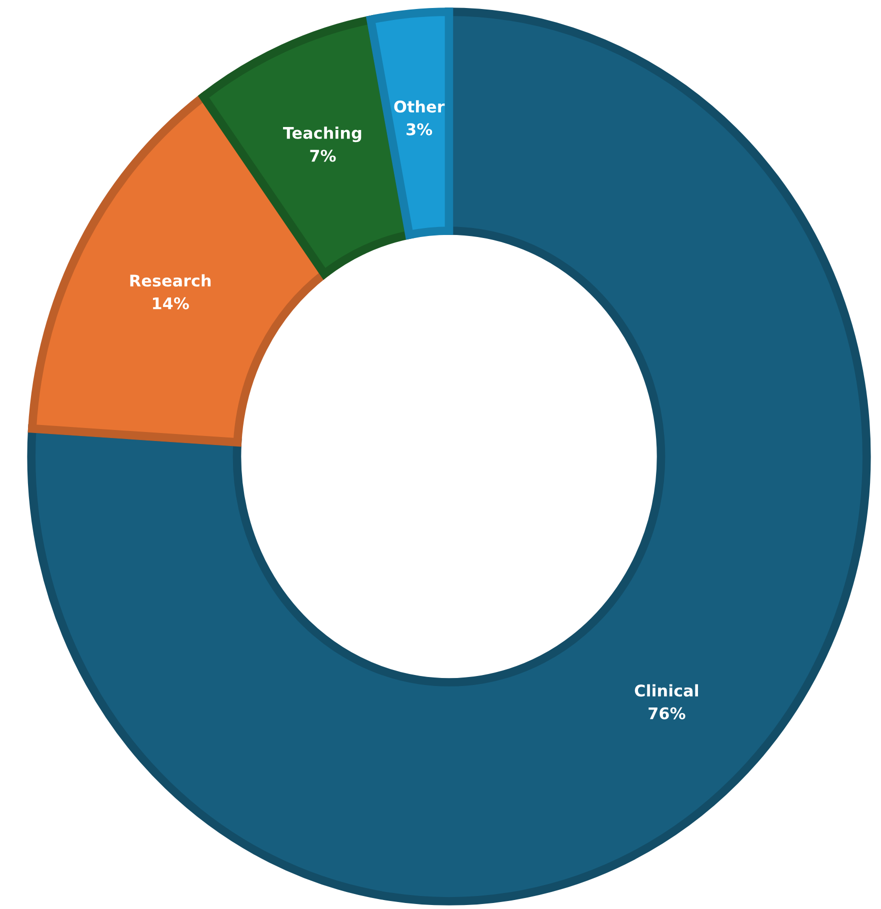 Image resolution: width=881 pixels, height=909 pixels. Describe the element at coordinates (323, 156) in the screenshot. I see `data-label: 7%` at that location.